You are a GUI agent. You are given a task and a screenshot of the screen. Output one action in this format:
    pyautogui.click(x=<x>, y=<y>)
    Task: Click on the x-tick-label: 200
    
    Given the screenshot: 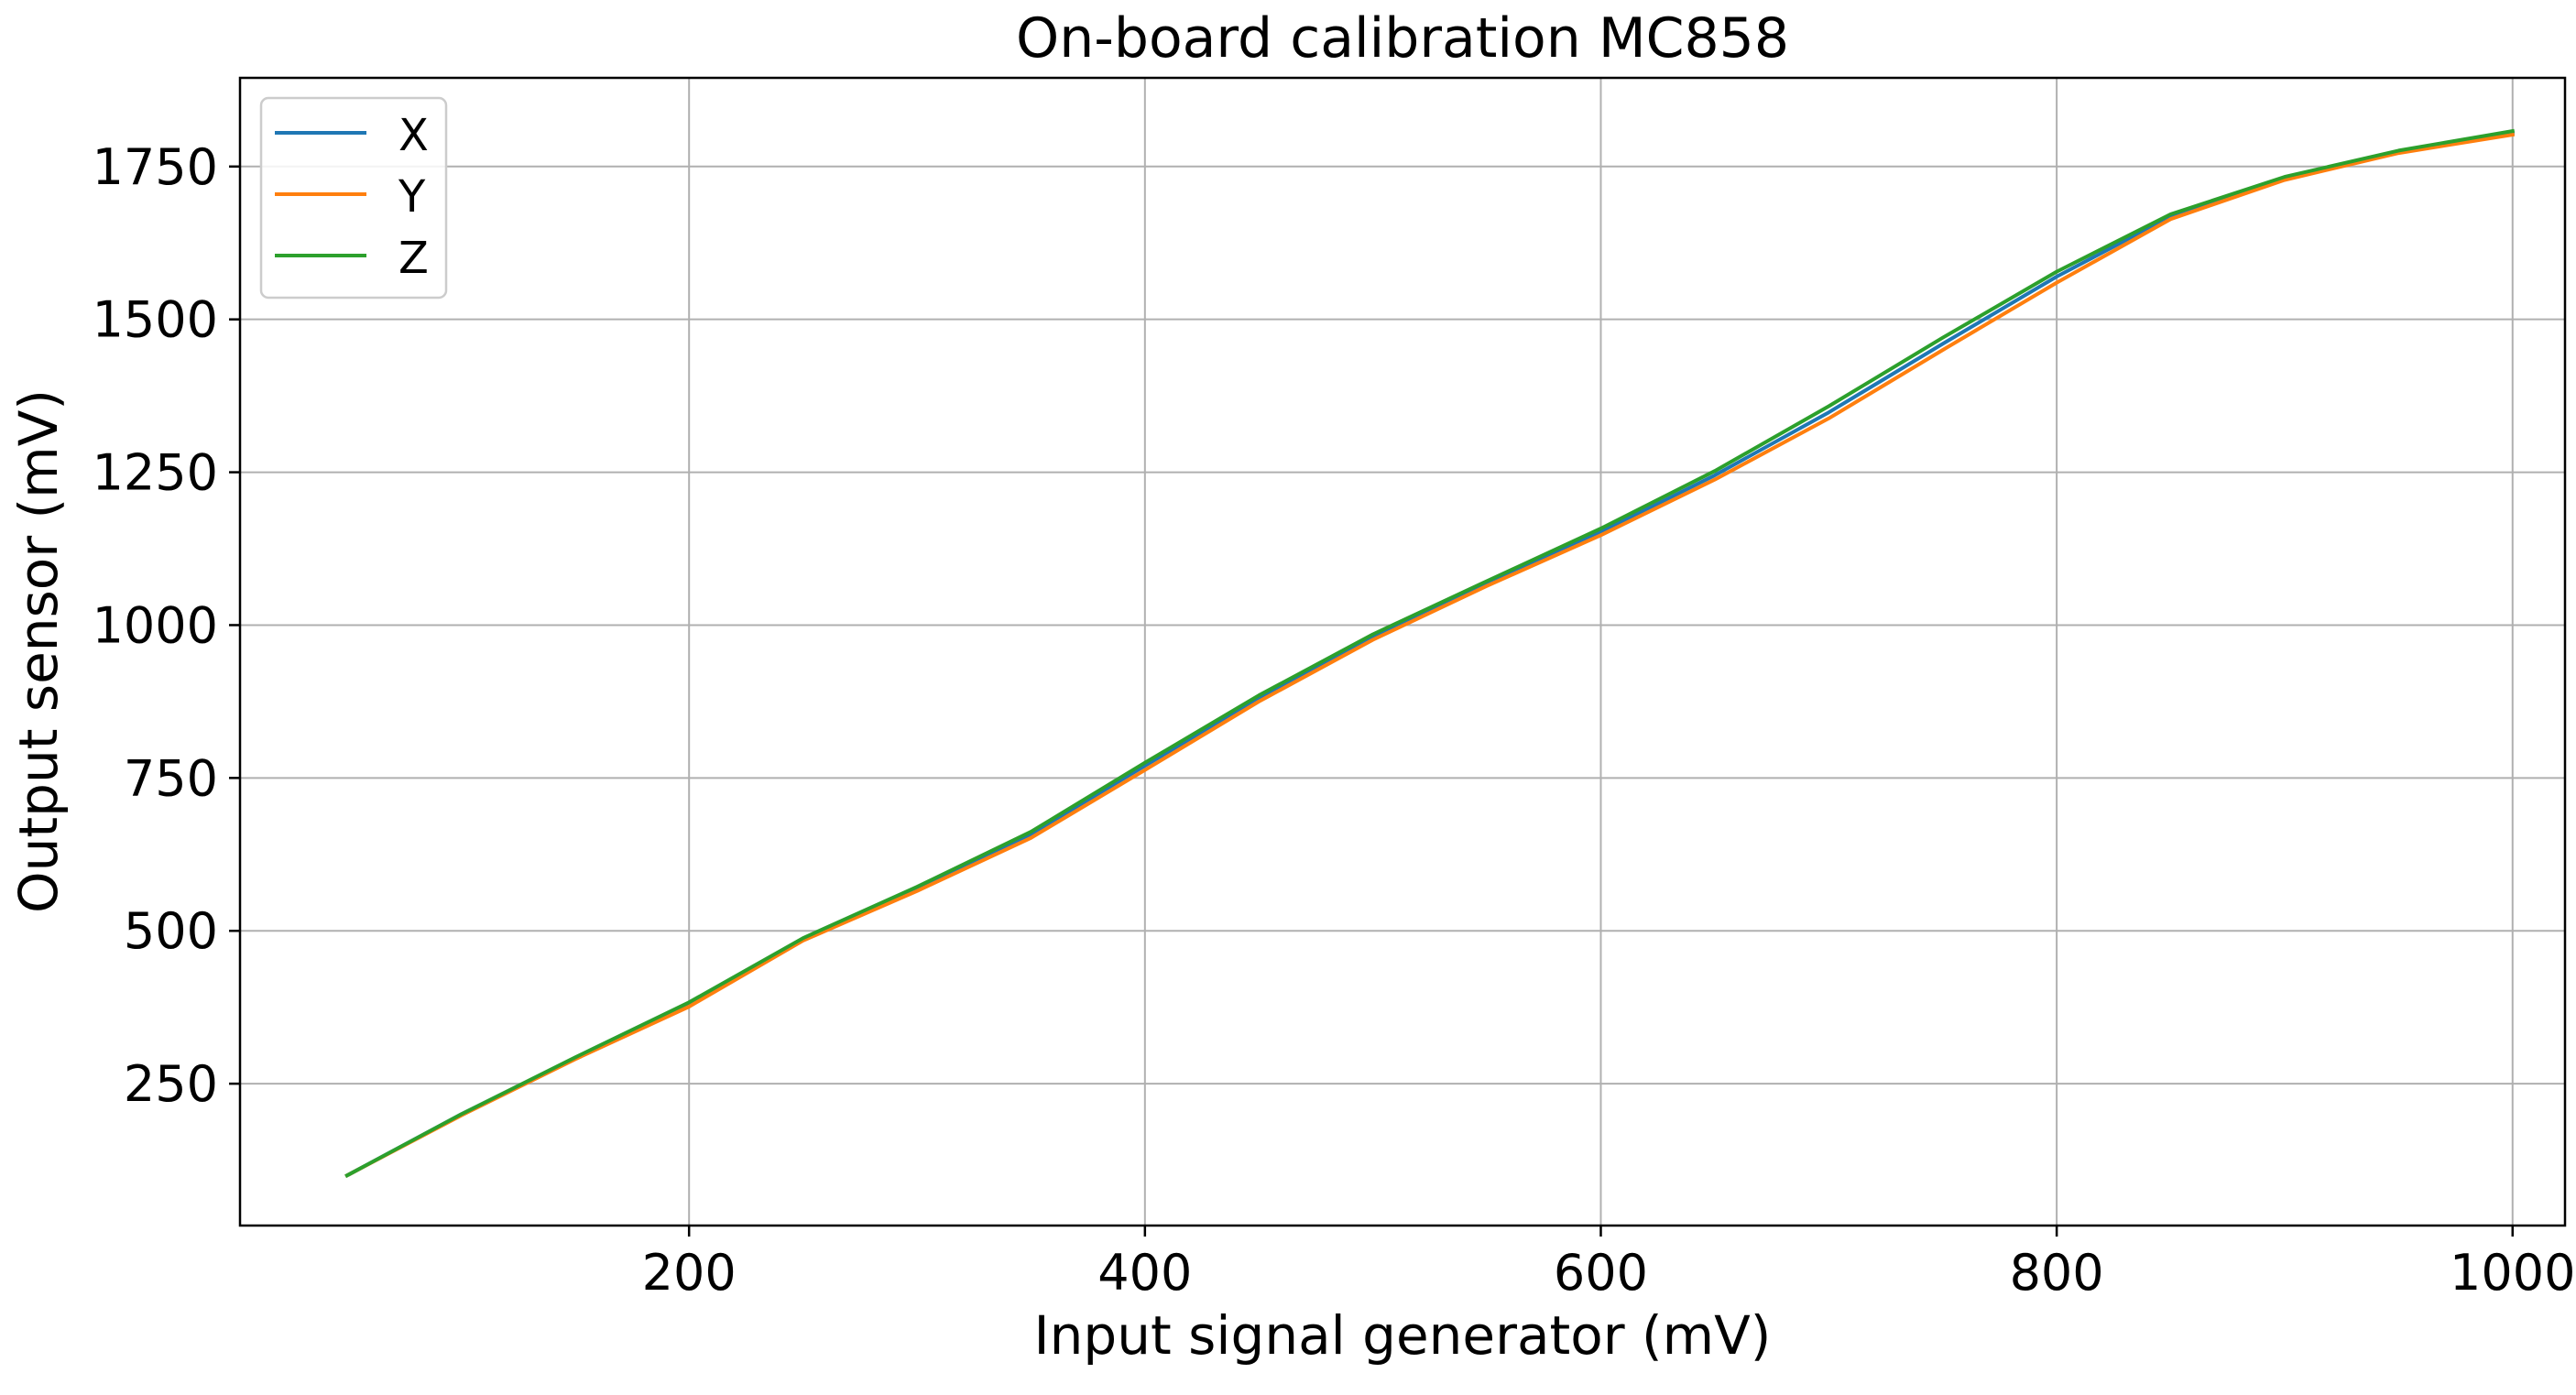 What is the action you would take?
    pyautogui.click(x=690, y=1273)
    